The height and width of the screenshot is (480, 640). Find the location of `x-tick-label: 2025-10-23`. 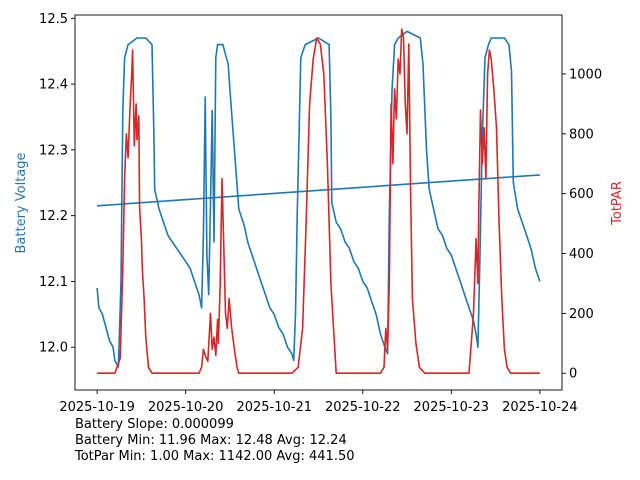

x-tick-label: 2025-10-23 is located at coordinates (452, 407).